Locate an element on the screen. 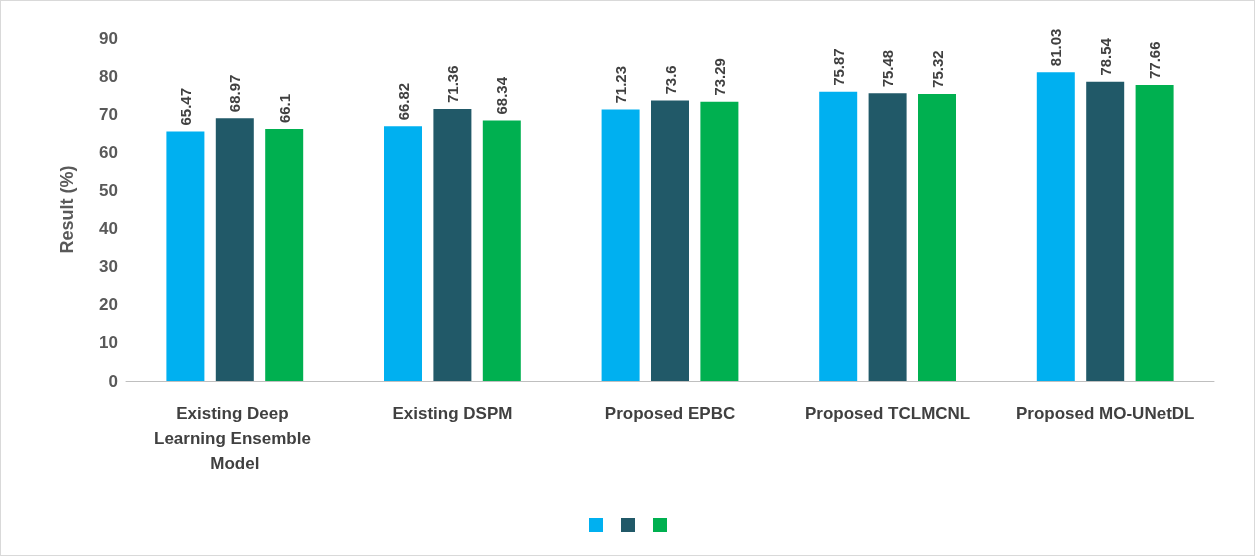 The image size is (1255, 556). data-label: 71.23 is located at coordinates (621, 84).